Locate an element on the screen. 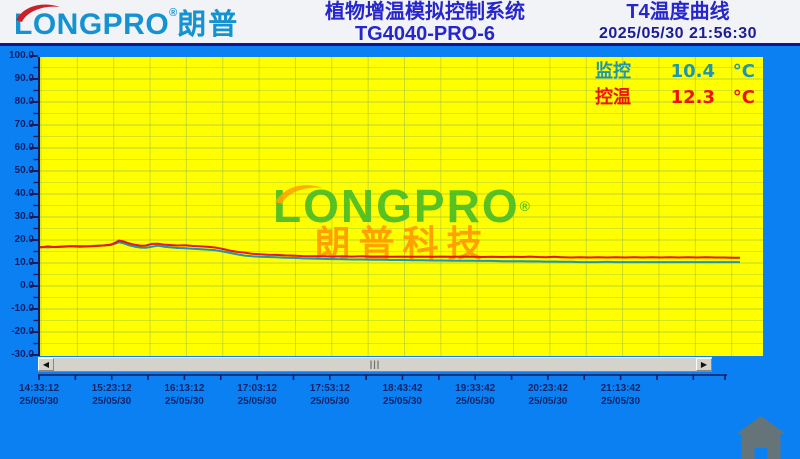  x-tick-label: 18:43:42 25/05/30 is located at coordinates (402, 395).